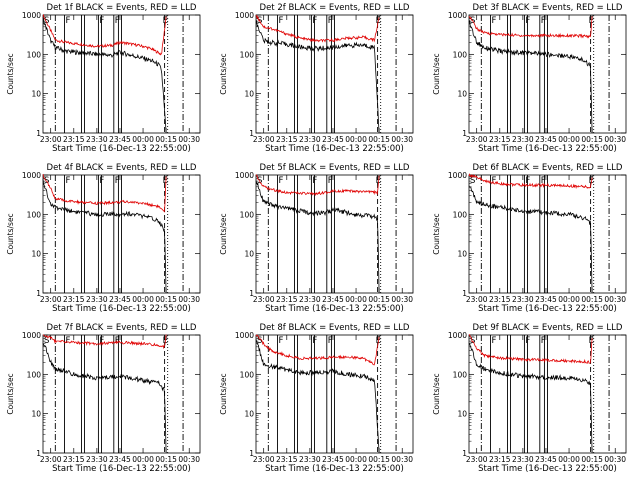 This screenshot has width=640, height=480. Describe the element at coordinates (335, 168) in the screenshot. I see `panel-title: Det 5f BLACK = Events, RED = LLD` at that location.